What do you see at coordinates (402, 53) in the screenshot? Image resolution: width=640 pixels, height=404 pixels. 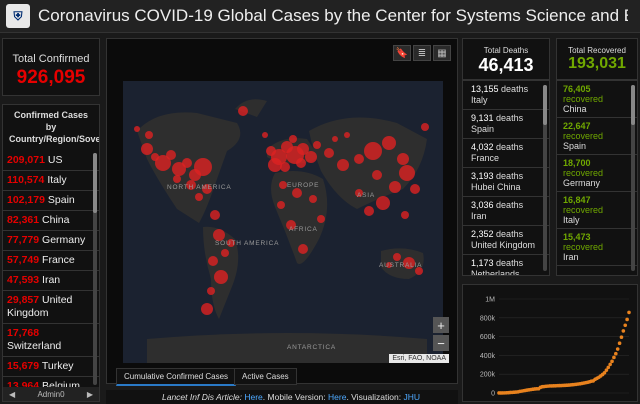 I see `bookmark-icon: 🔖` at bounding box center [402, 53].